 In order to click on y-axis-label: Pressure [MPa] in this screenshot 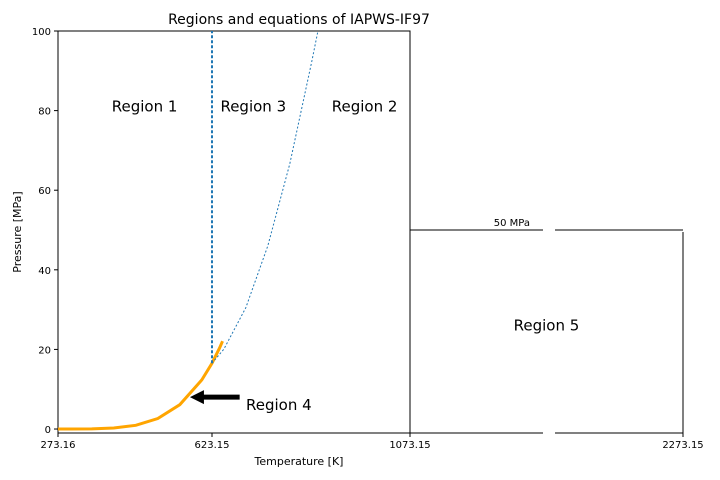, I will do `click(17, 231)`.